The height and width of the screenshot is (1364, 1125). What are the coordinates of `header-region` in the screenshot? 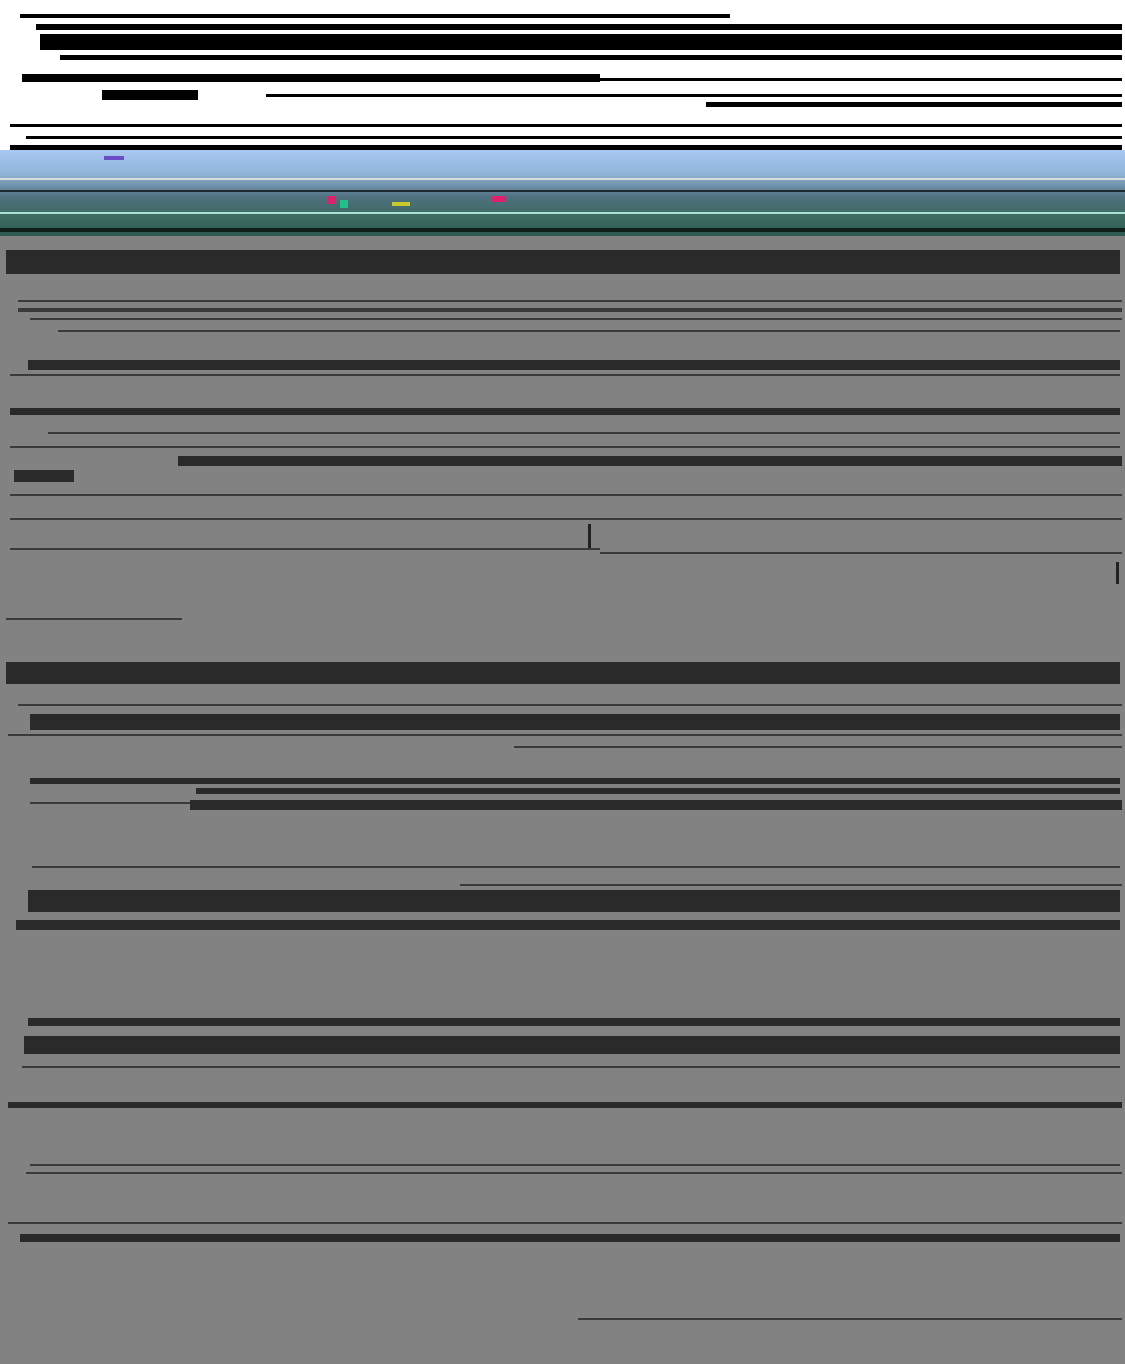 It's located at (562, 75).